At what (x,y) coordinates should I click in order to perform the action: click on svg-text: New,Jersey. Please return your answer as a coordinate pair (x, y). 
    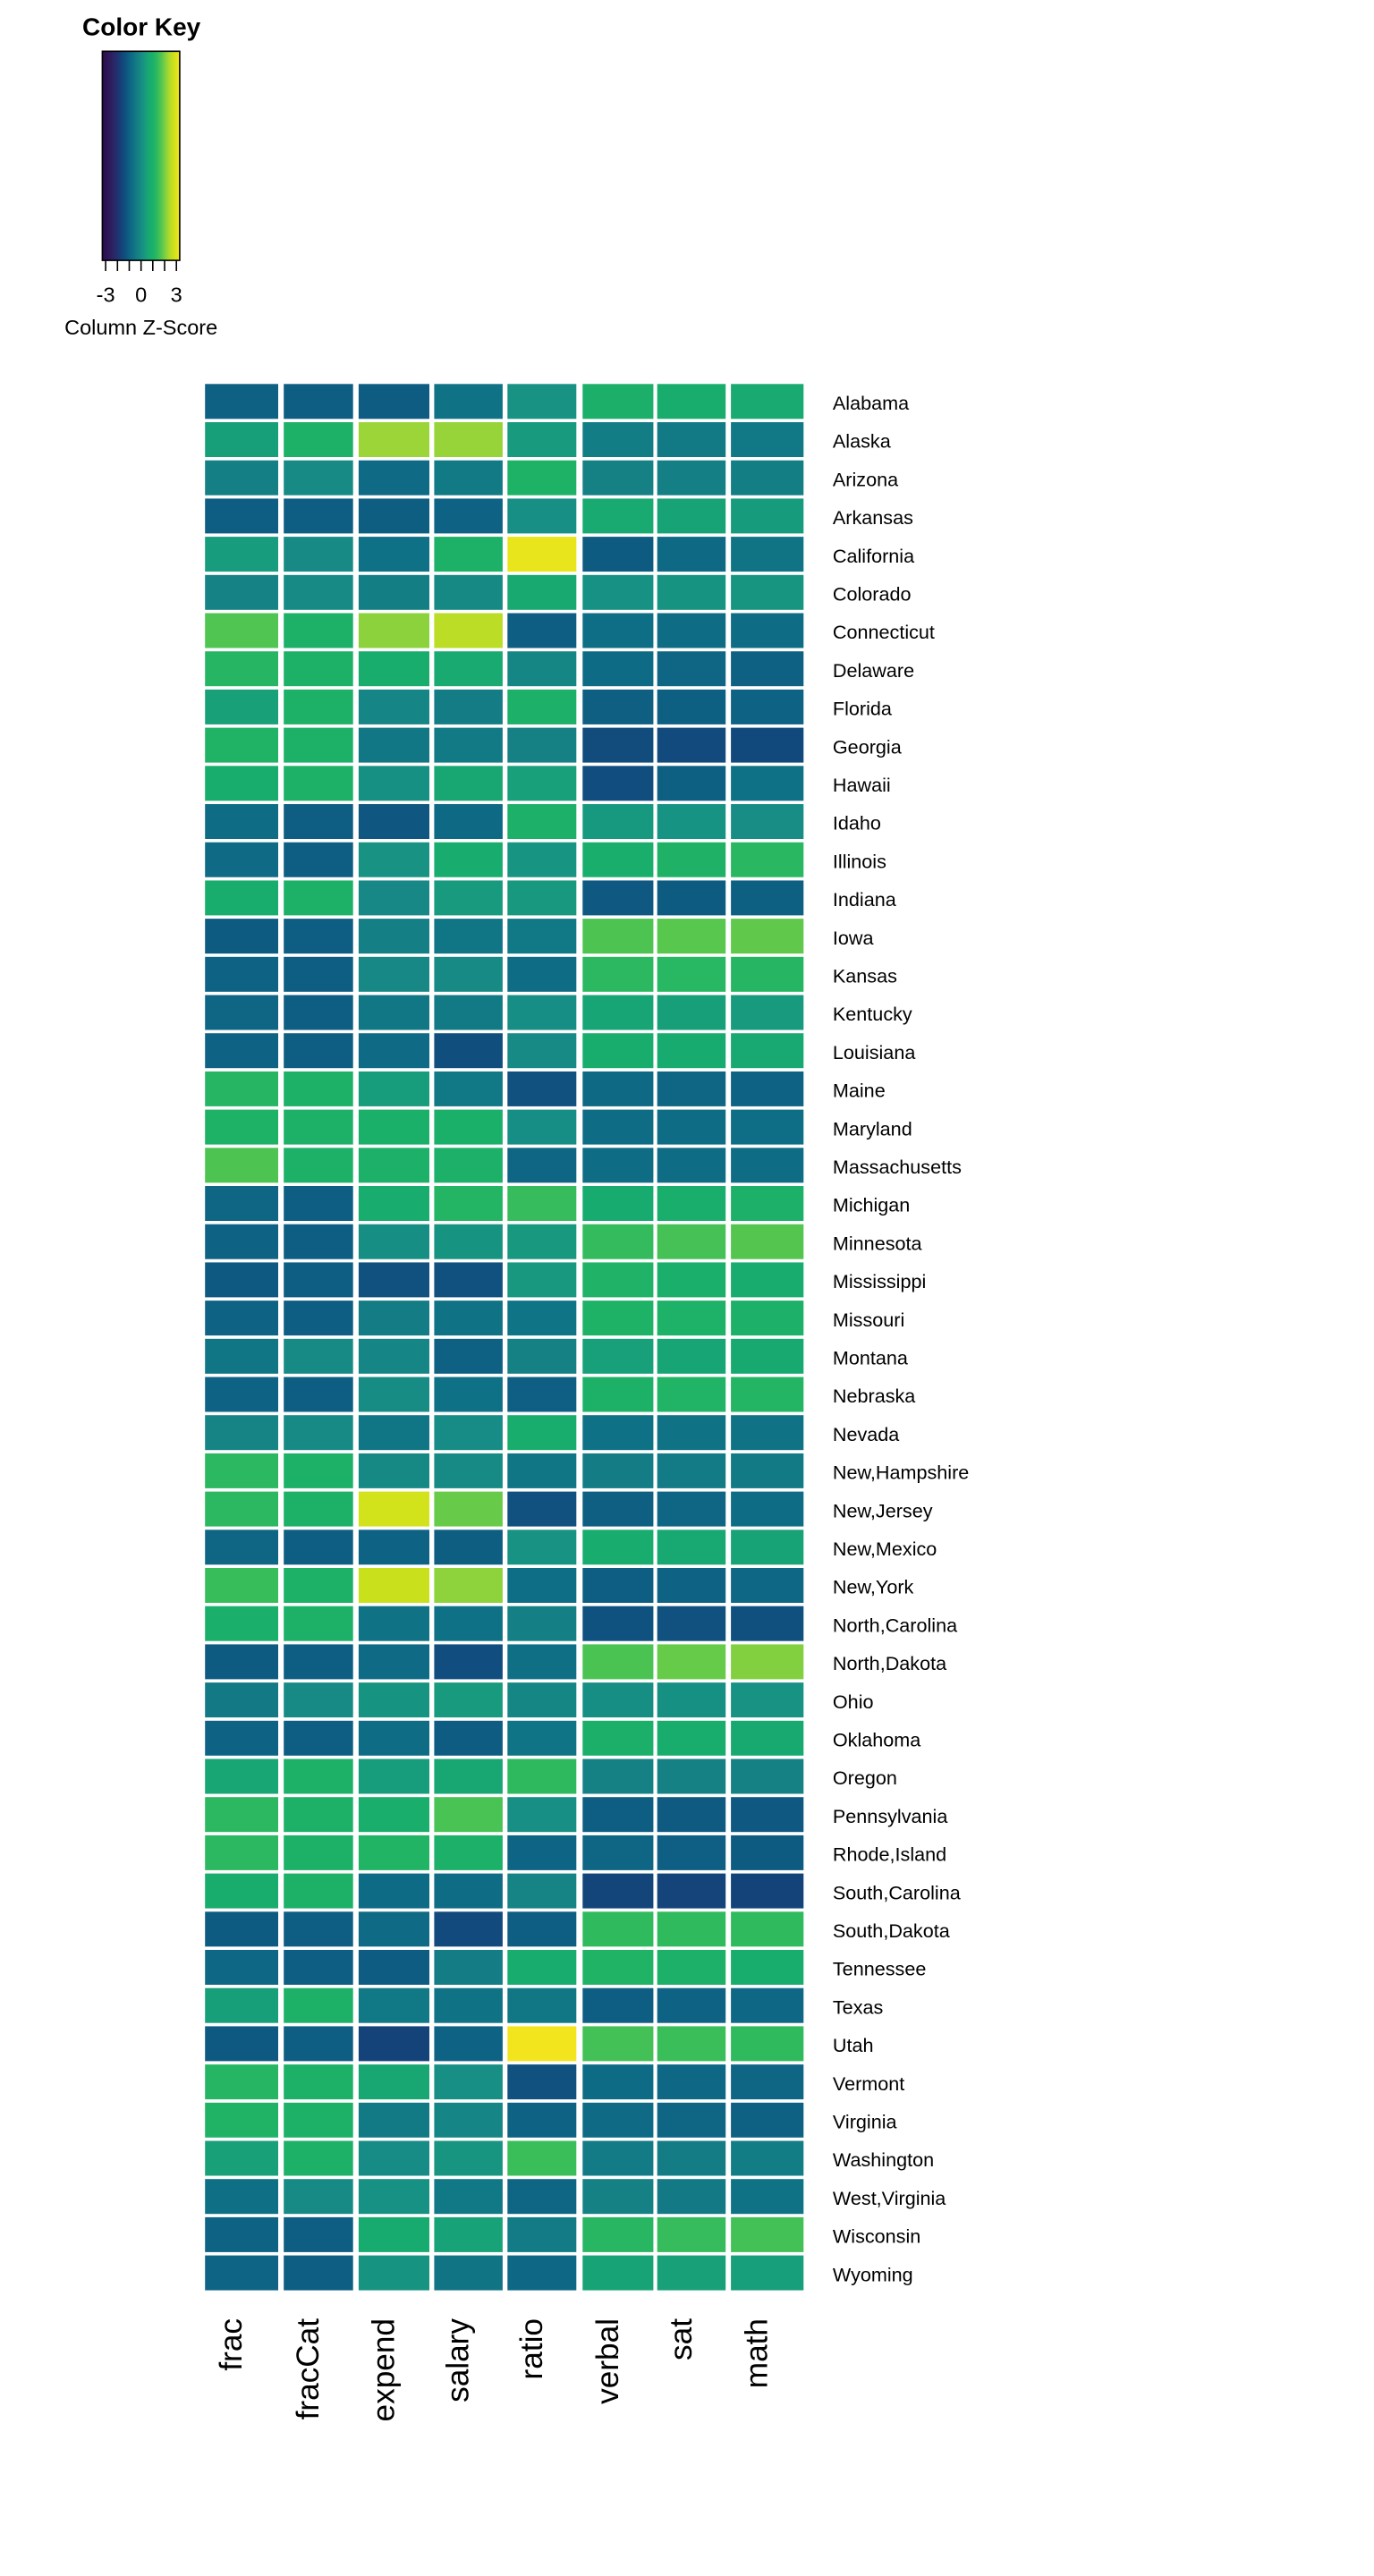
    Looking at the image, I should click on (883, 1510).